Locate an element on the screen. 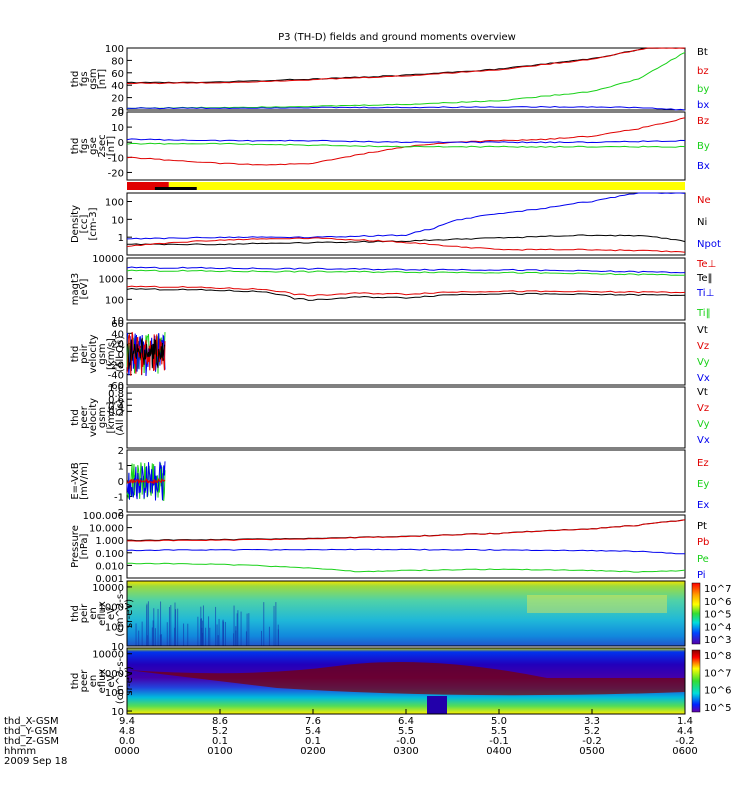 The width and height of the screenshot is (750, 804). series-Pi is located at coordinates (405, 551).